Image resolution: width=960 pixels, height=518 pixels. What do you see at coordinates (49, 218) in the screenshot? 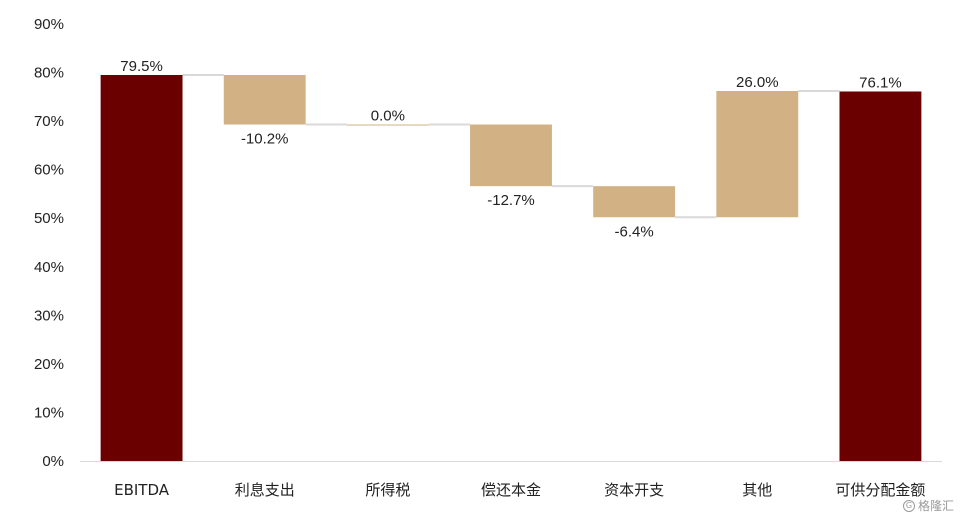
I see `y-tick-label: 50%` at bounding box center [49, 218].